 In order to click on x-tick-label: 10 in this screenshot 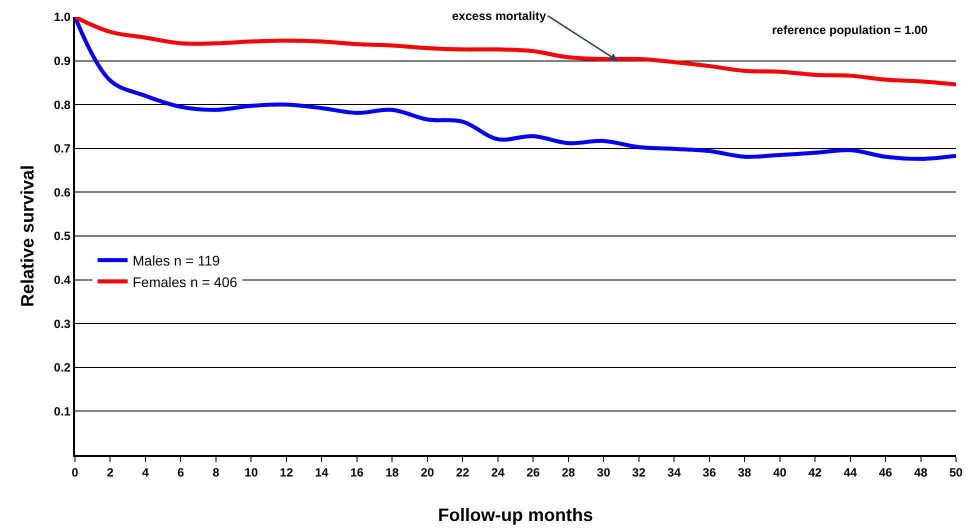, I will do `click(251, 472)`.